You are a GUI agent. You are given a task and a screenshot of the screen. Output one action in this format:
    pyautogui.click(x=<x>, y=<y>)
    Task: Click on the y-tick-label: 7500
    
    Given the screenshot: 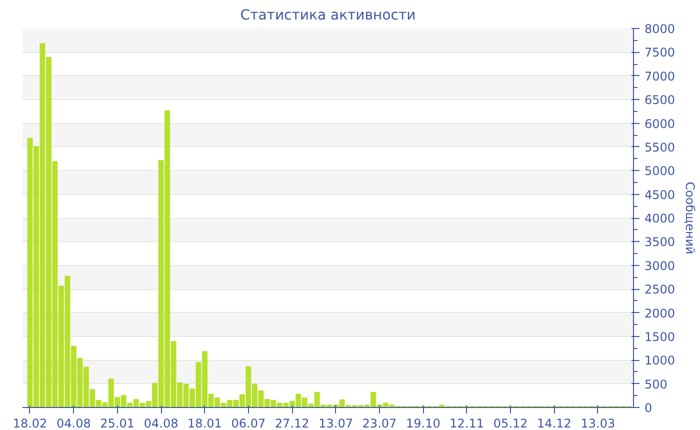 What is the action you would take?
    pyautogui.click(x=660, y=53)
    